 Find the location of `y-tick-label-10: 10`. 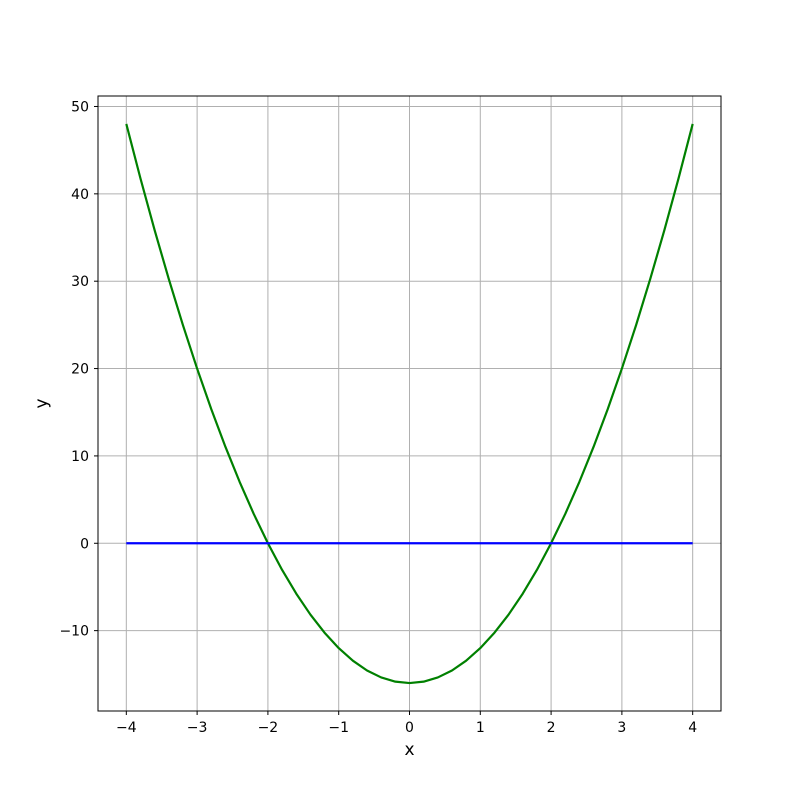

y-tick-label-10: 10 is located at coordinates (80, 457).